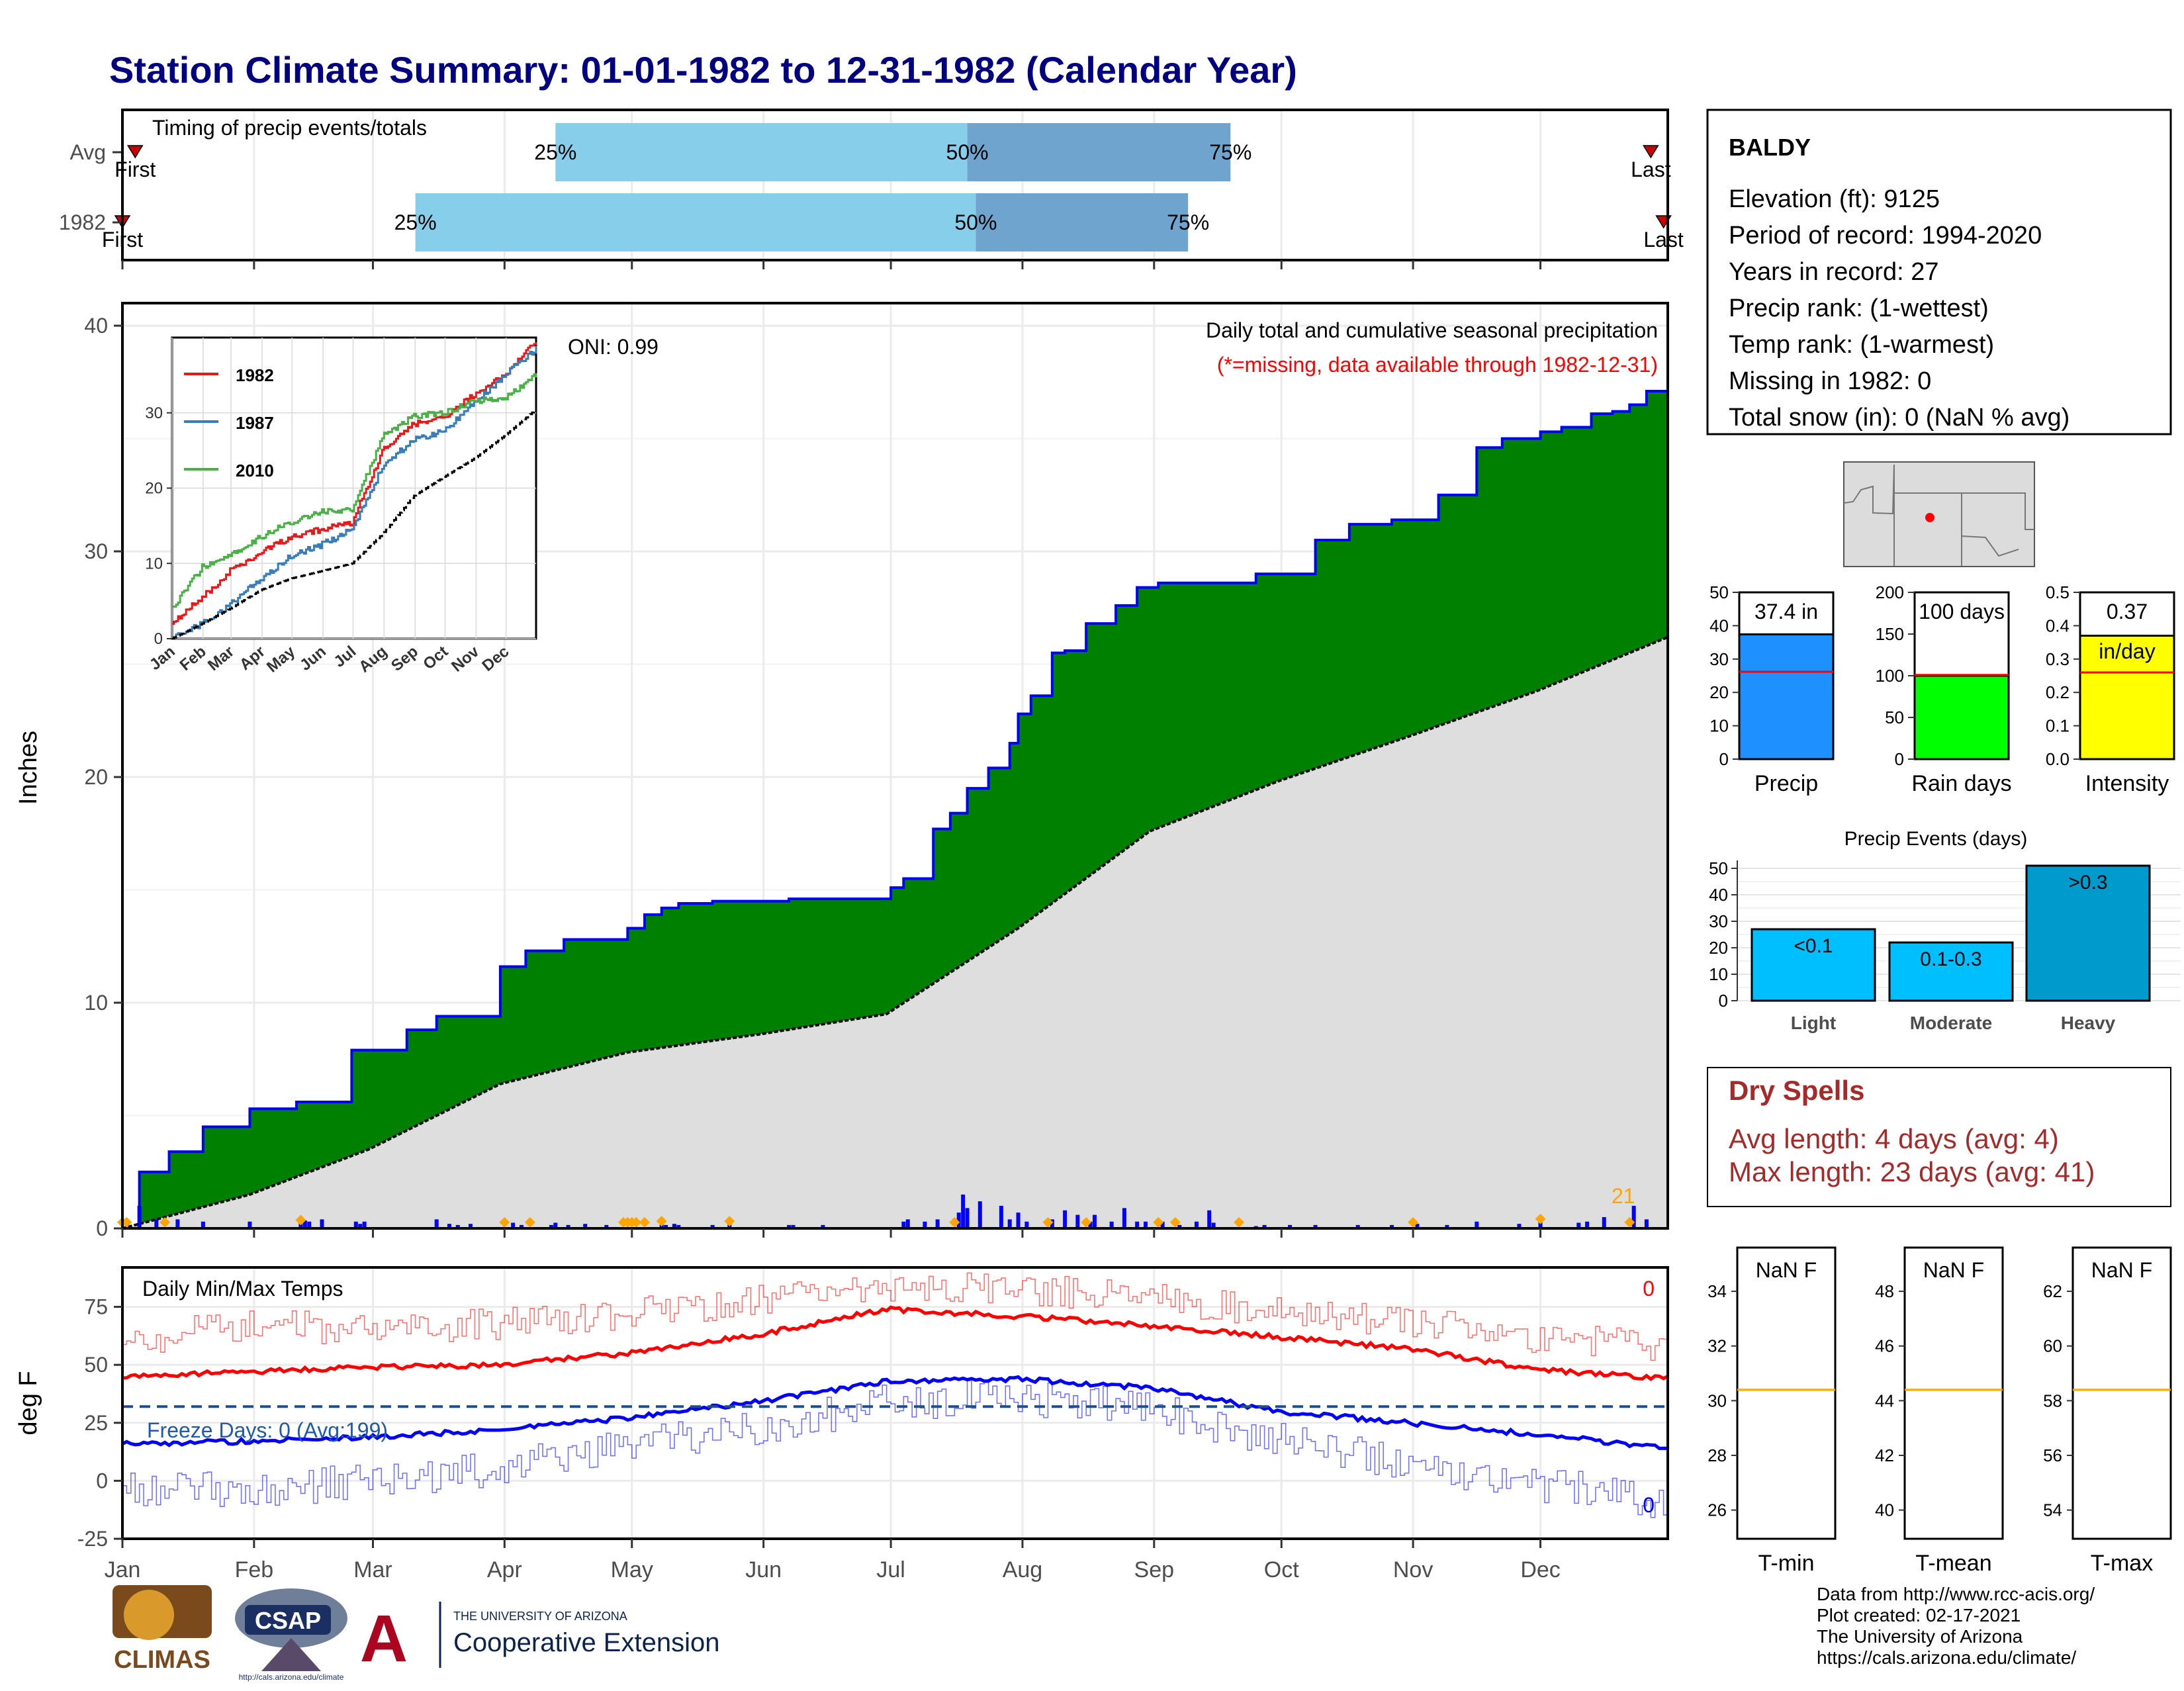  I want to click on month-label: Mar, so click(372, 1569).